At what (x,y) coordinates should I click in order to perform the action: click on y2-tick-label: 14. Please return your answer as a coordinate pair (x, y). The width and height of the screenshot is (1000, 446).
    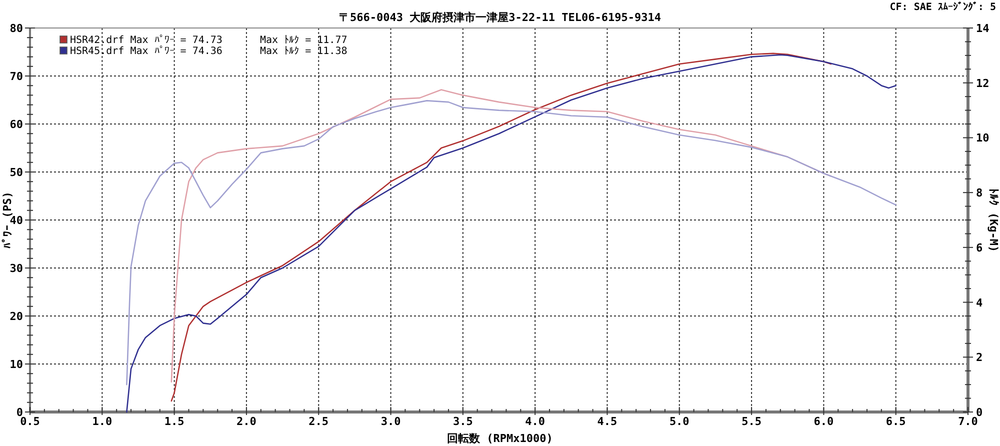
    Looking at the image, I should click on (983, 28).